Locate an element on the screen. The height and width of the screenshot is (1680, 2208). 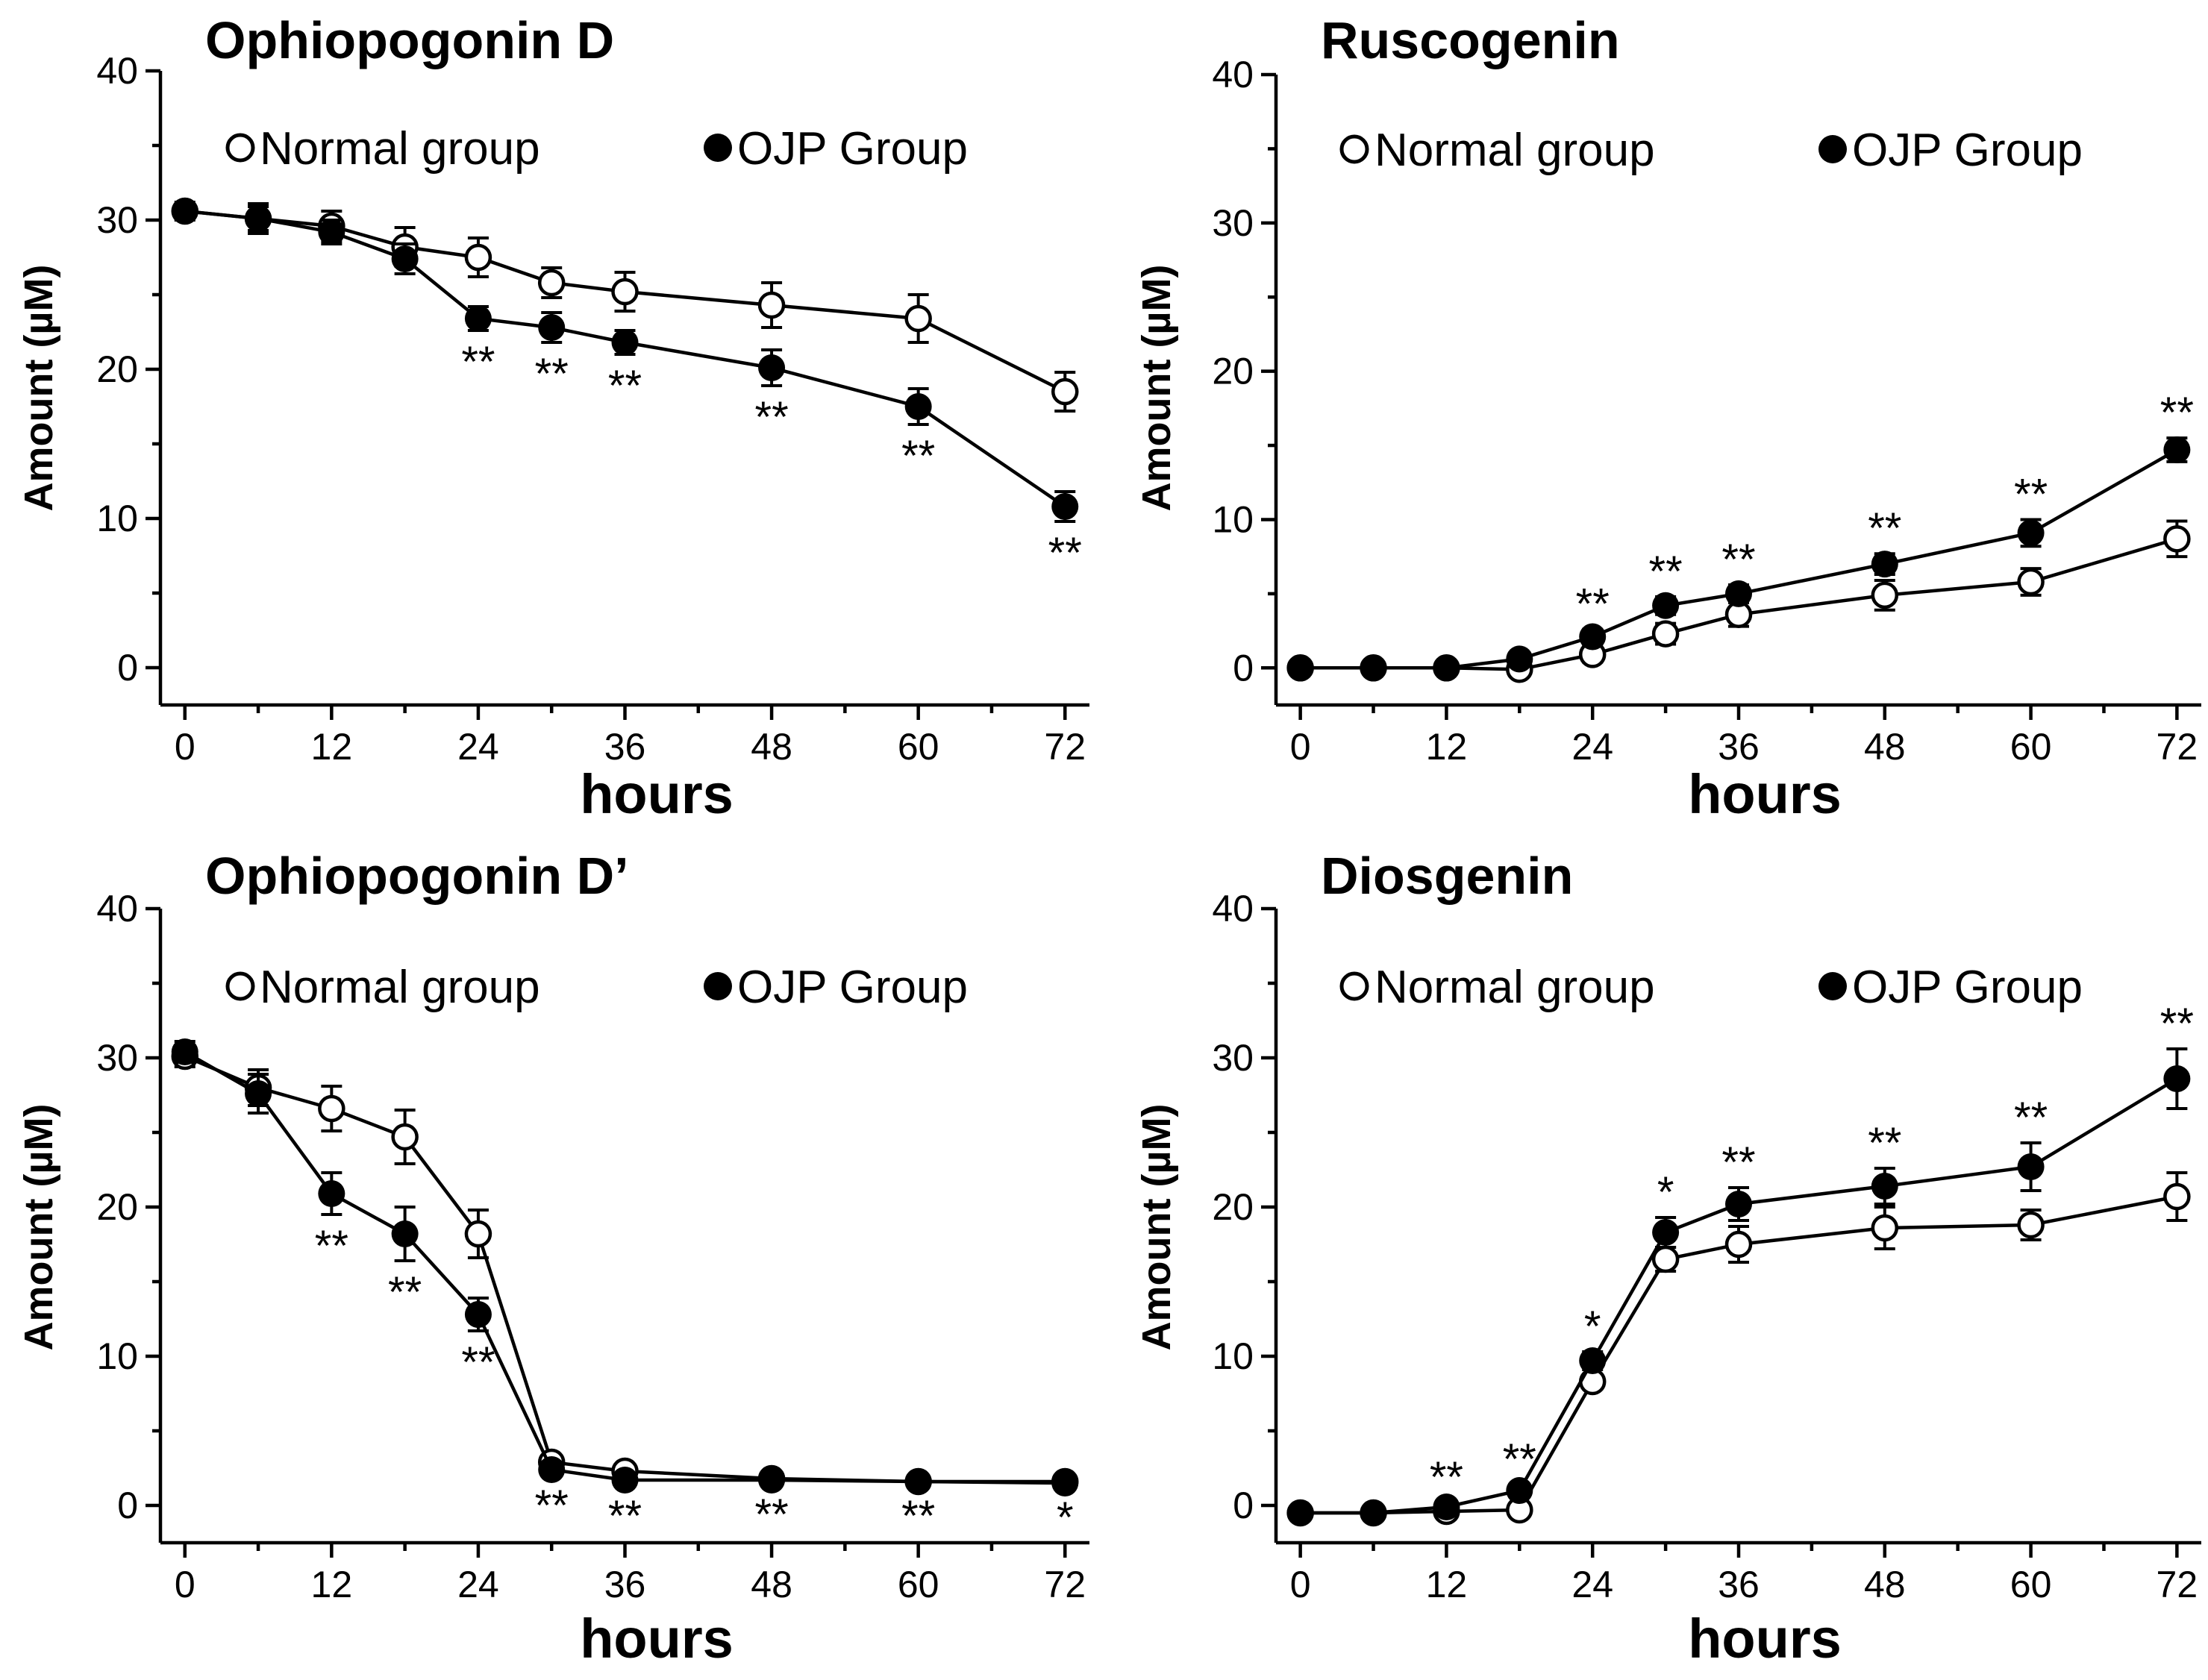
y-tick-label: 40 is located at coordinates (1233, 74).